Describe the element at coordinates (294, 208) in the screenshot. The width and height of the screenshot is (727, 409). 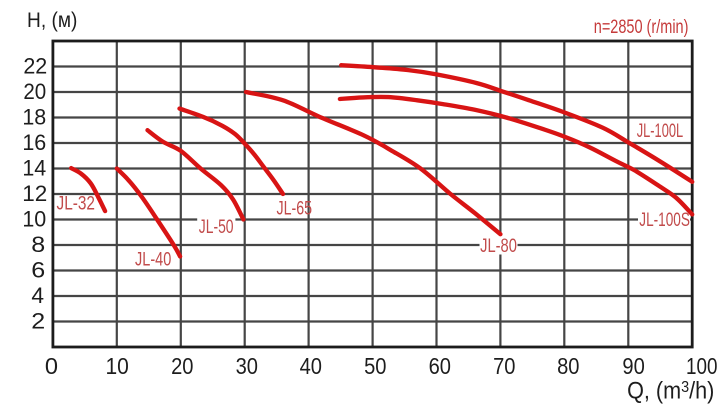
I see `svg-text: JL-65` at that location.